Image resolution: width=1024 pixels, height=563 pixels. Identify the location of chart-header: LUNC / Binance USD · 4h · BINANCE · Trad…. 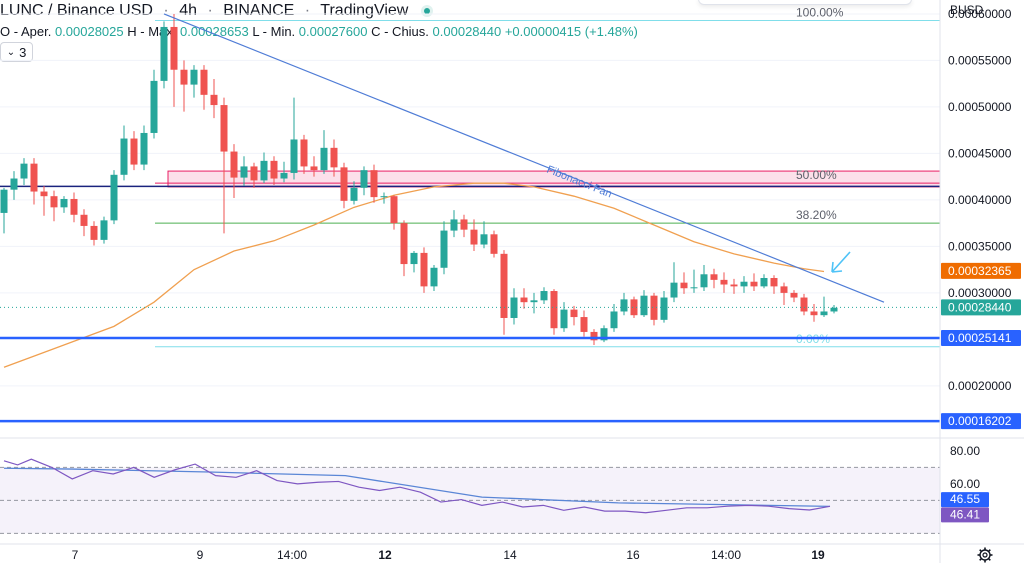
(216, 11).